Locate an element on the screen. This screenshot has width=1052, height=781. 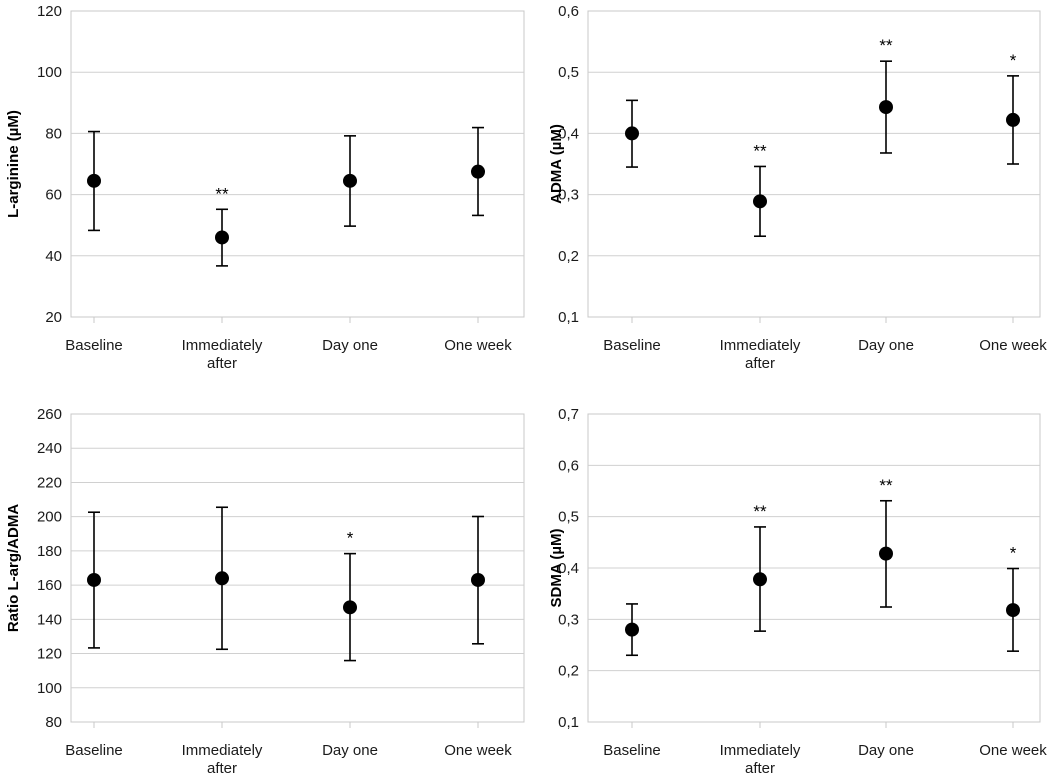
y-tick-label: 140 is located at coordinates (49, 619).